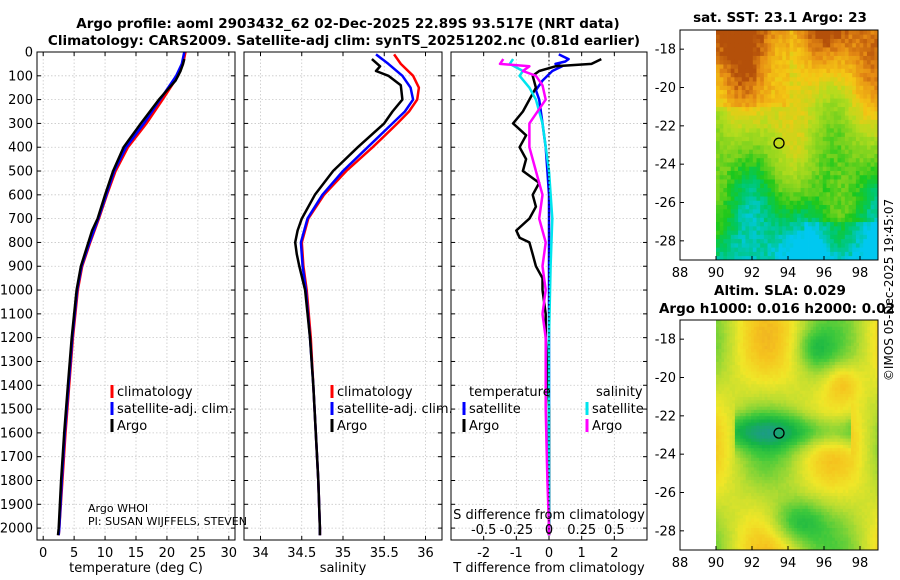 The image size is (900, 580). What do you see at coordinates (16, 505) in the screenshot?
I see `y-tick-label: 1900` at bounding box center [16, 505].